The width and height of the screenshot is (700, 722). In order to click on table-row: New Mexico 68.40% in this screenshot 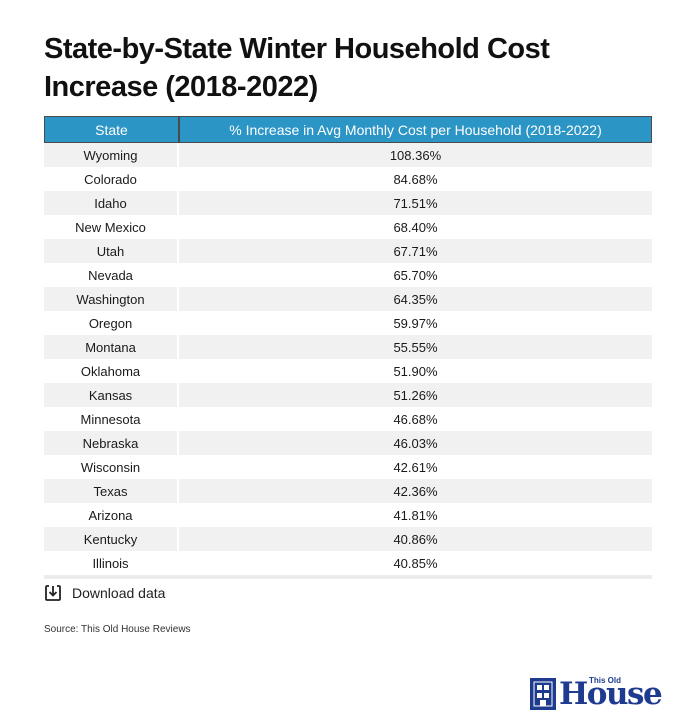, I will do `click(348, 227)`.